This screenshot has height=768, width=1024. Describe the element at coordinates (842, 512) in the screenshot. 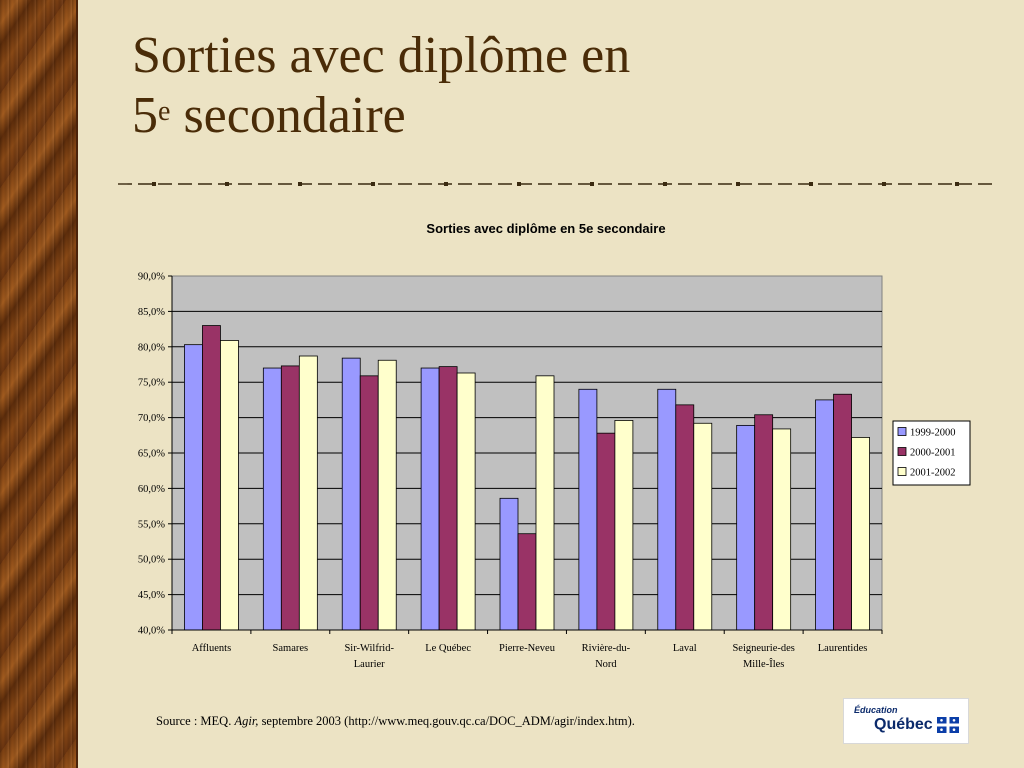

I see `bar-2000-2001-laurentides` at that location.